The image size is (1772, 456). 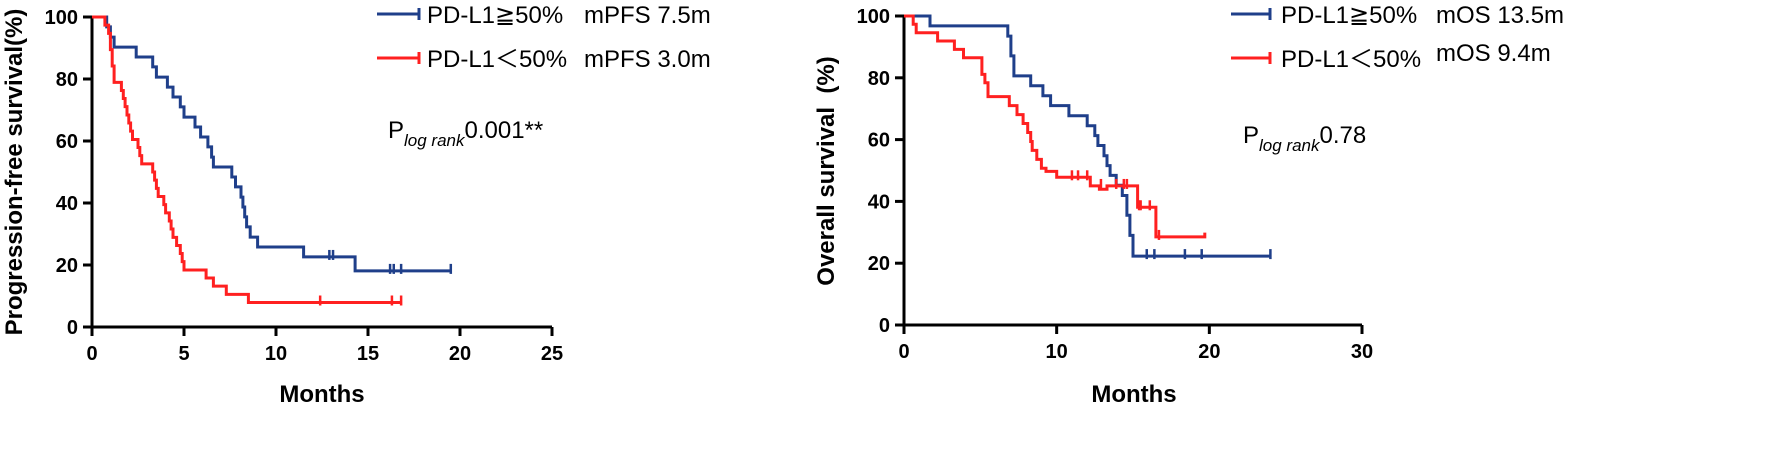 What do you see at coordinates (1362, 352) in the screenshot?
I see `x-tick-label: 30` at bounding box center [1362, 352].